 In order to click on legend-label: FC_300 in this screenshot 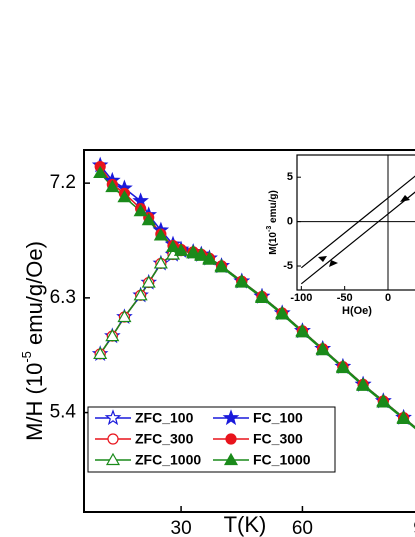, I will do `click(278, 439)`.